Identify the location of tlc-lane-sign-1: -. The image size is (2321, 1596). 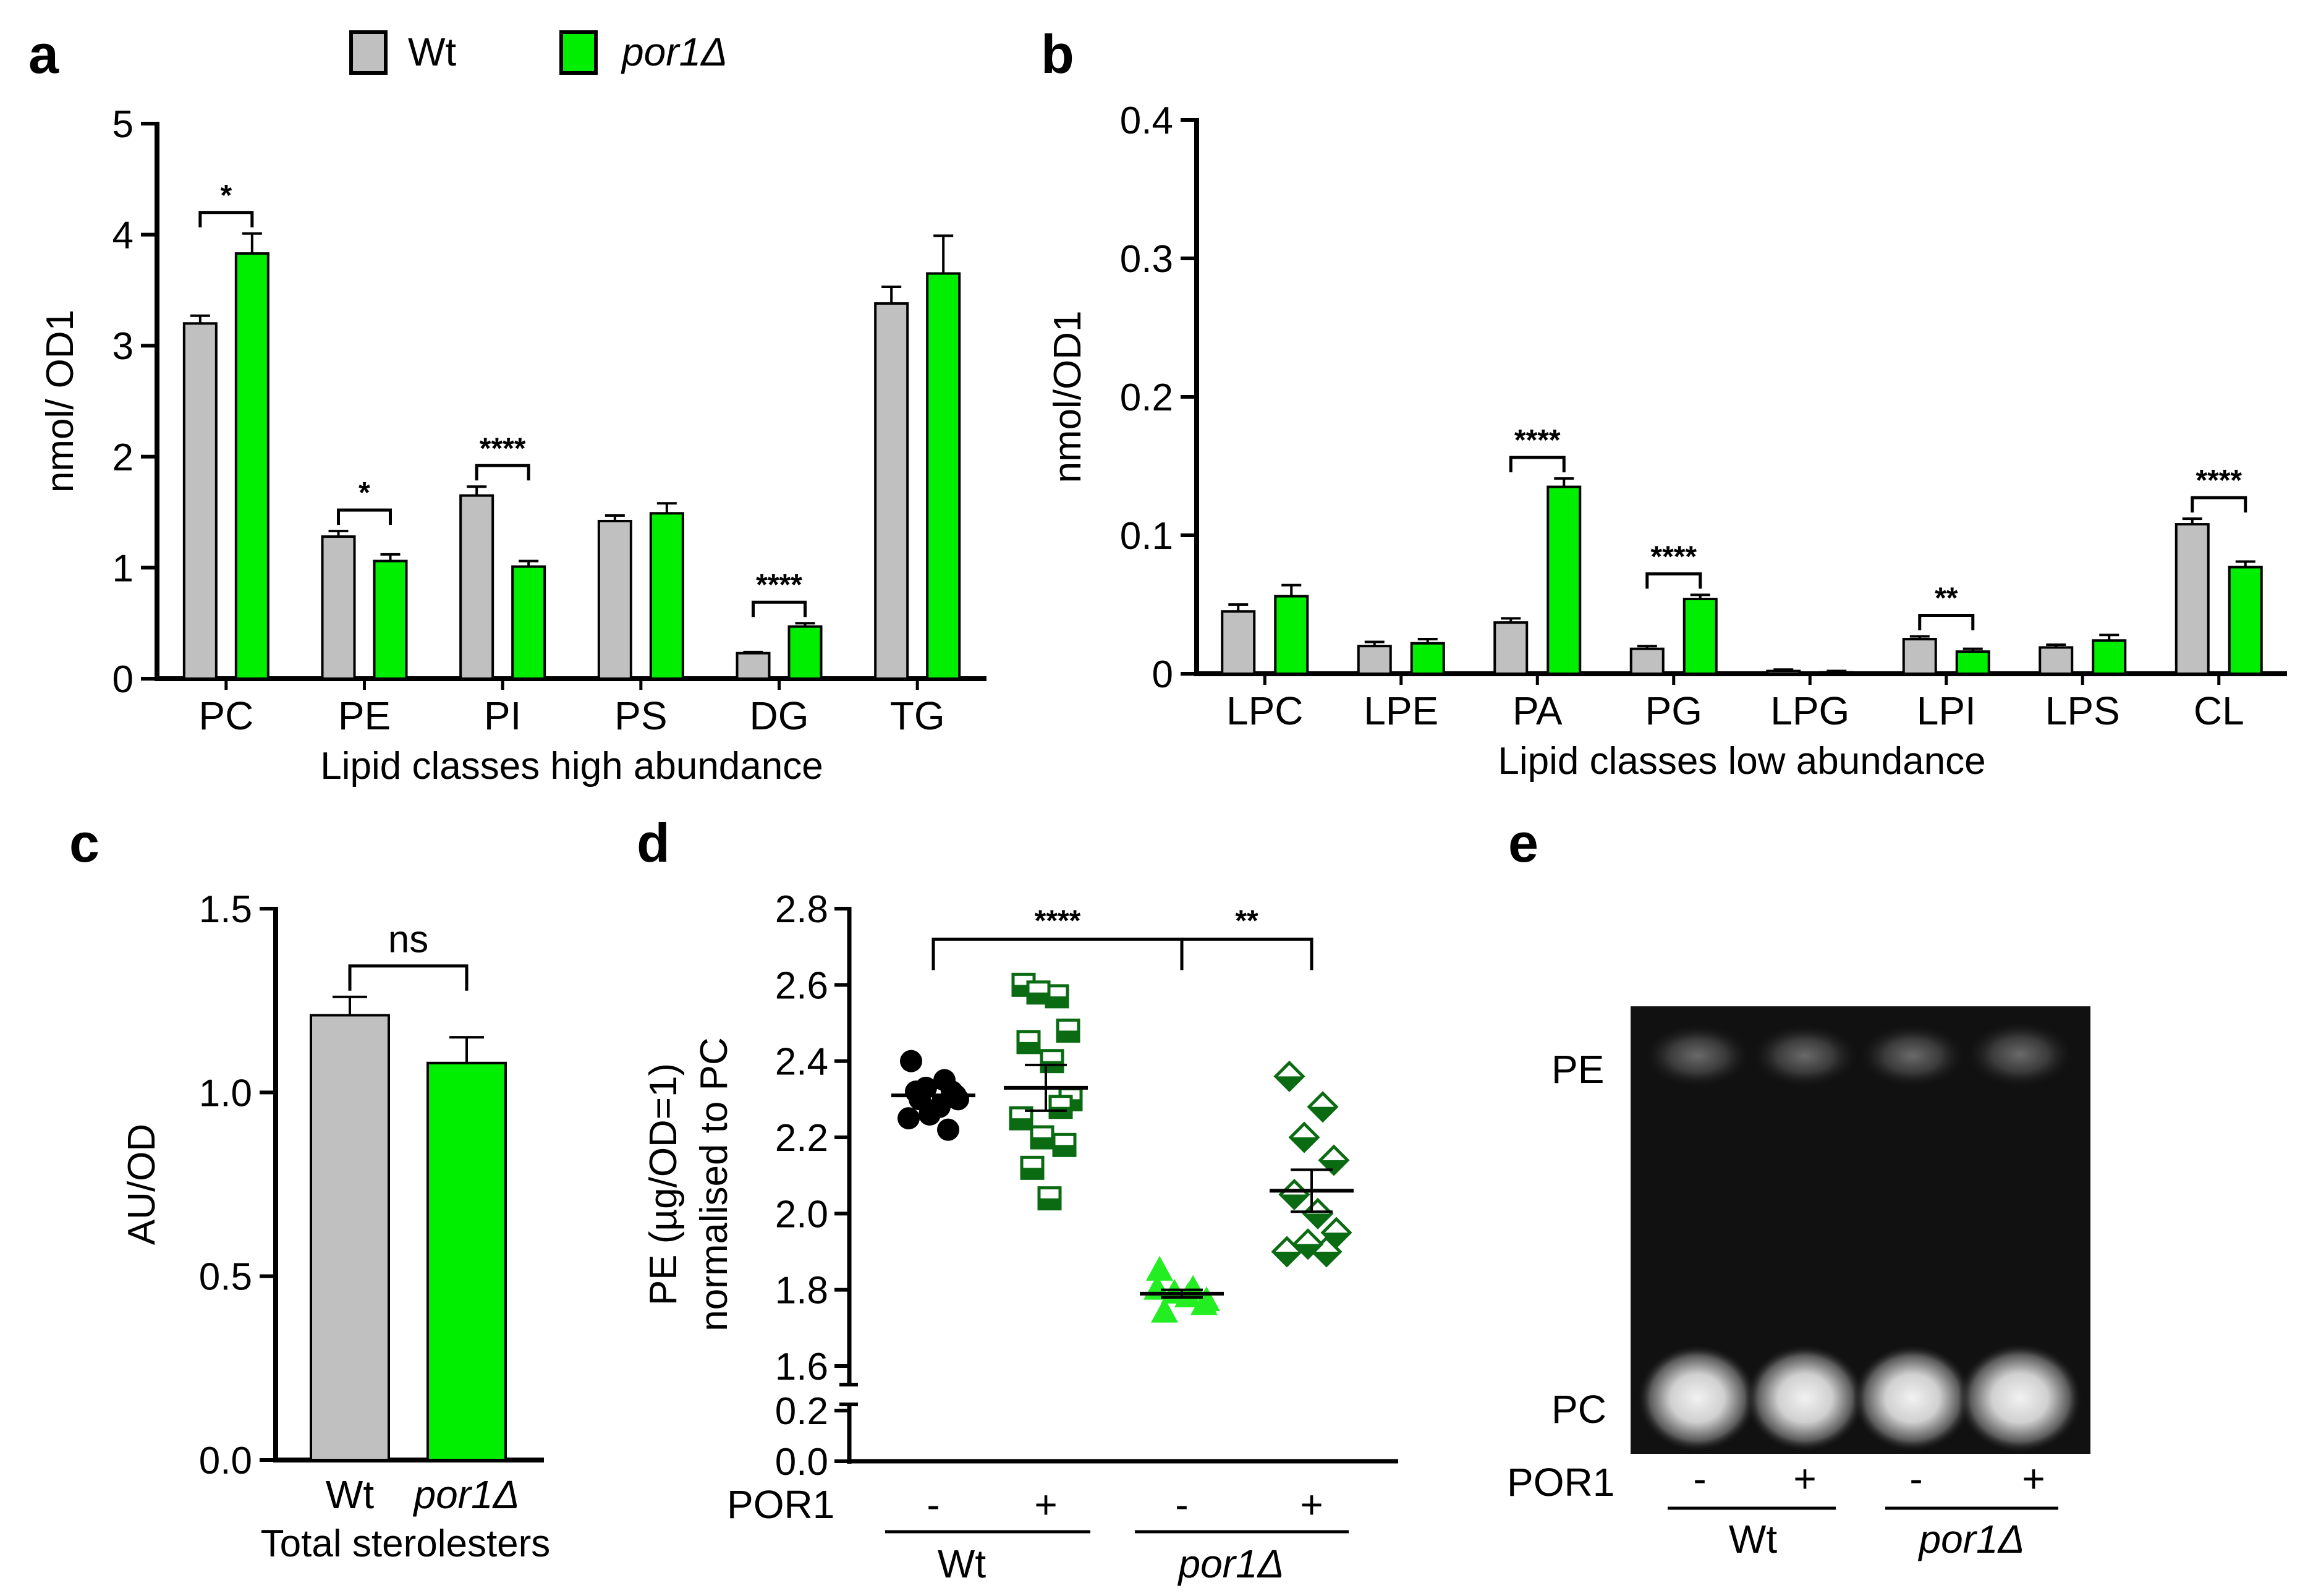
(1699, 1478).